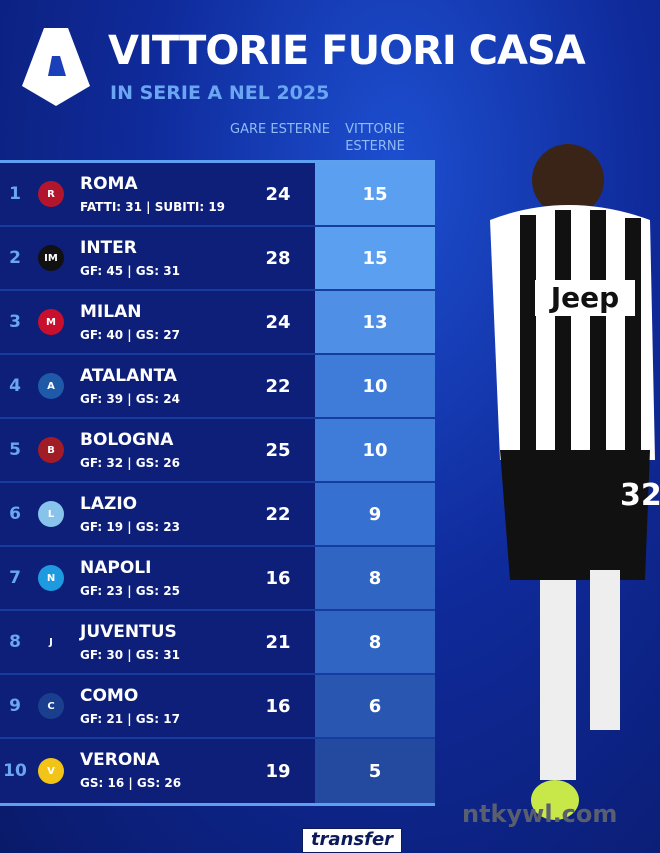  What do you see at coordinates (51, 386) in the screenshot?
I see `team-crest-icon: A` at bounding box center [51, 386].